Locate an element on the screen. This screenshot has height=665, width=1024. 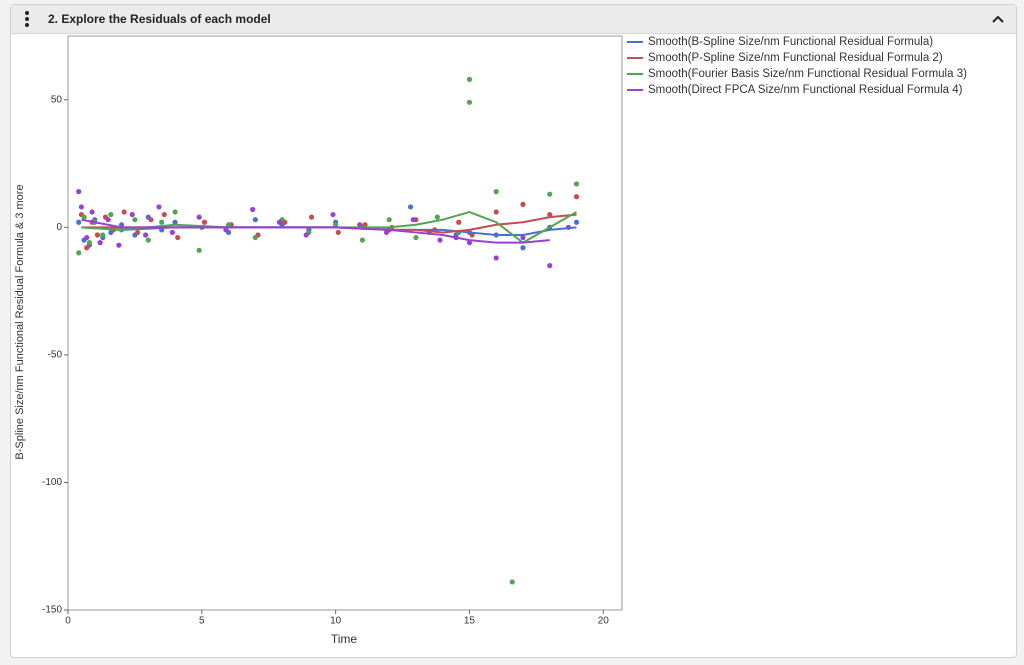
x-tick-label: 5 is located at coordinates (202, 621).